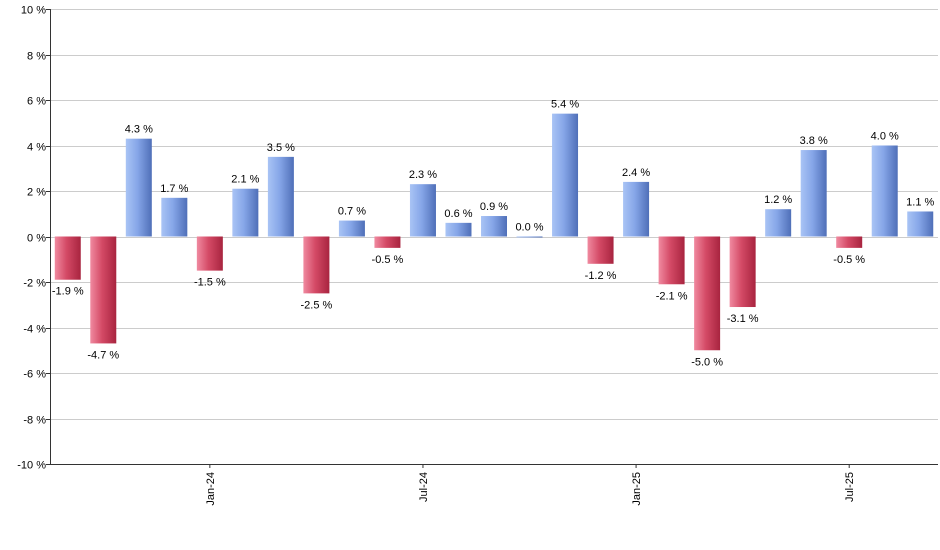 Image resolution: width=940 pixels, height=550 pixels. I want to click on x-tick-label: Jan-25, so click(637, 489).